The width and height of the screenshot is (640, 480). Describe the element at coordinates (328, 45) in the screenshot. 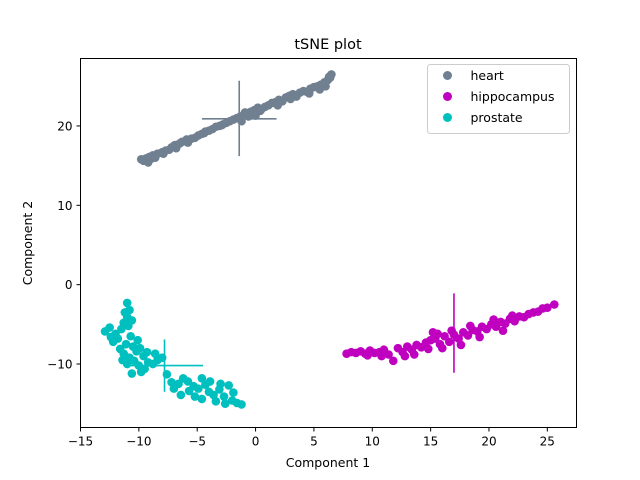

I see `chart-title: tSNE plot` at that location.